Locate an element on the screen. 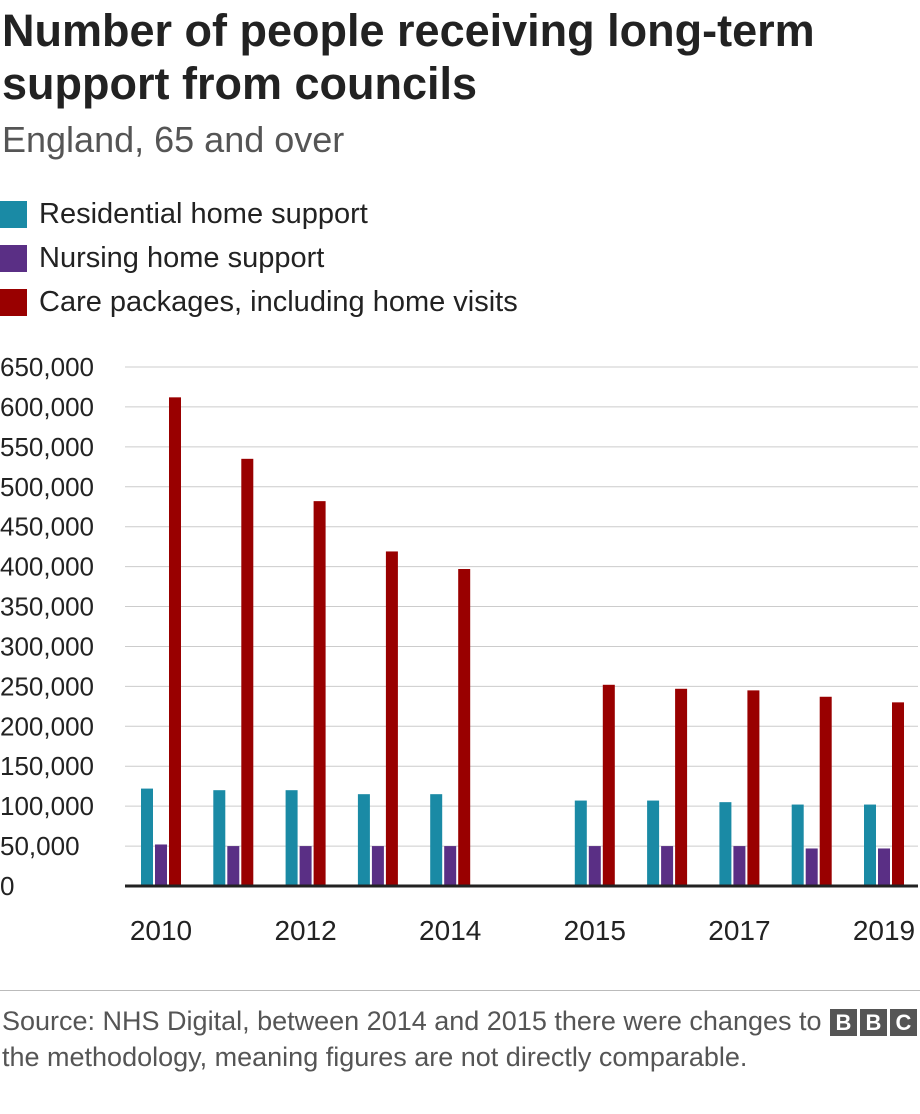  legend-item-nursing: Nursing home support is located at coordinates (259, 258).